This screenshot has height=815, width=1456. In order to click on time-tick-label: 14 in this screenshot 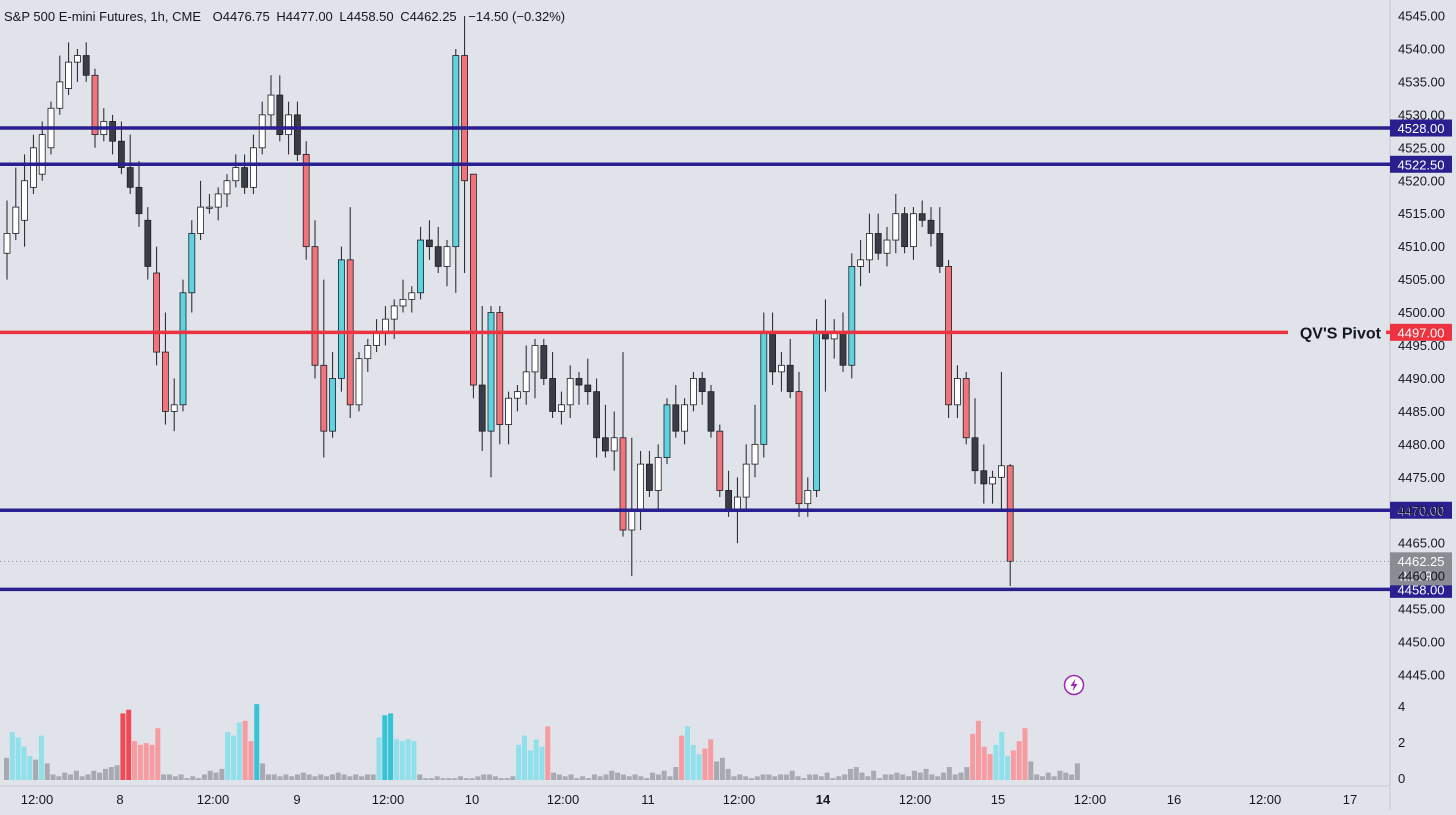, I will do `click(823, 799)`.